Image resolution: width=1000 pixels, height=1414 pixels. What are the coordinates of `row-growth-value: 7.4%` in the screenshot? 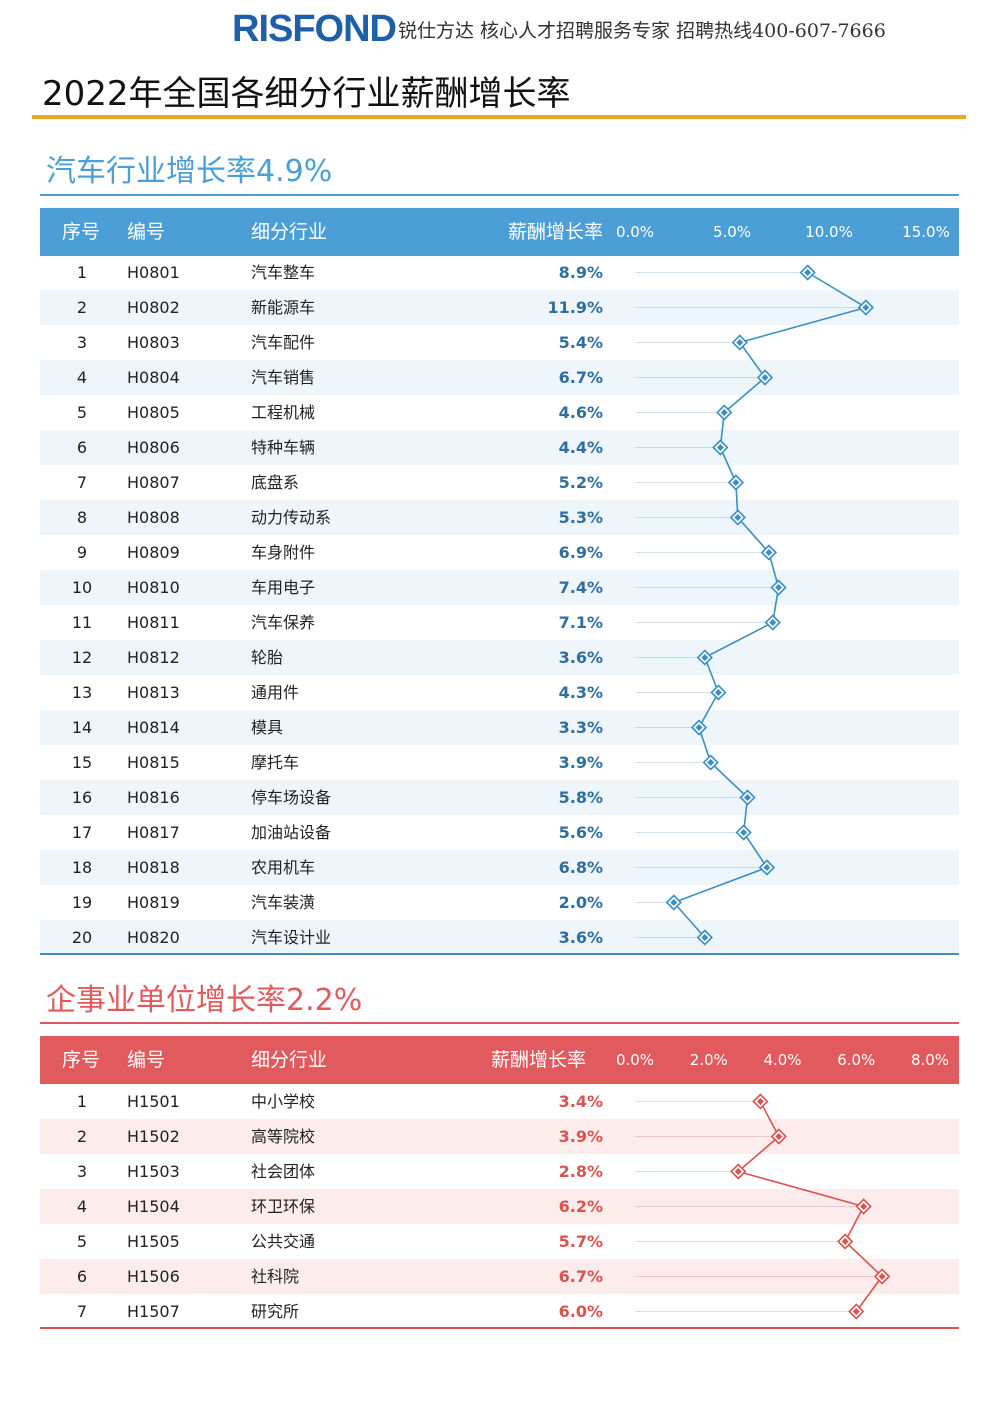 It's located at (580, 587).